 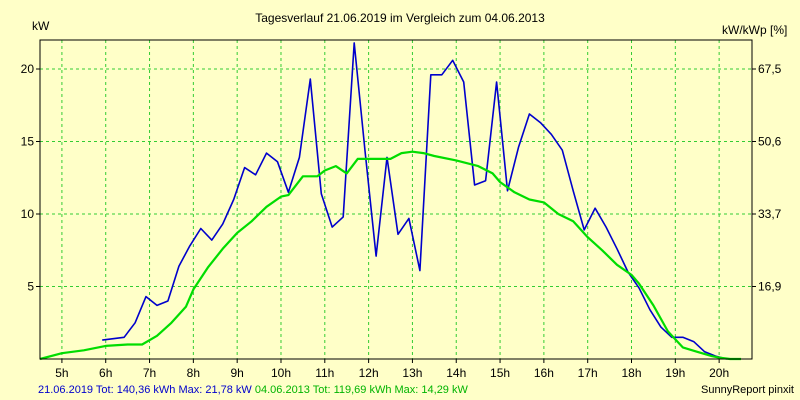 I want to click on x-tick-label-18h: 18h, so click(x=631, y=373).